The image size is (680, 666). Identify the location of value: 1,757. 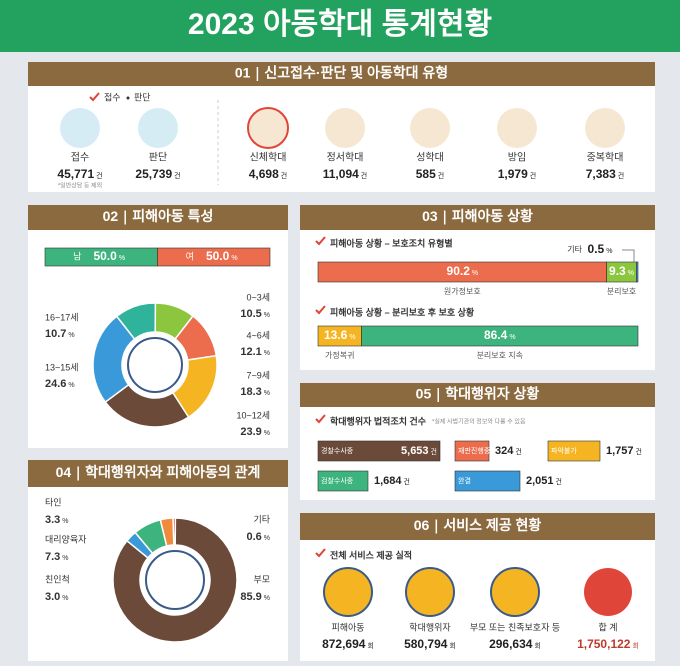
(620, 451).